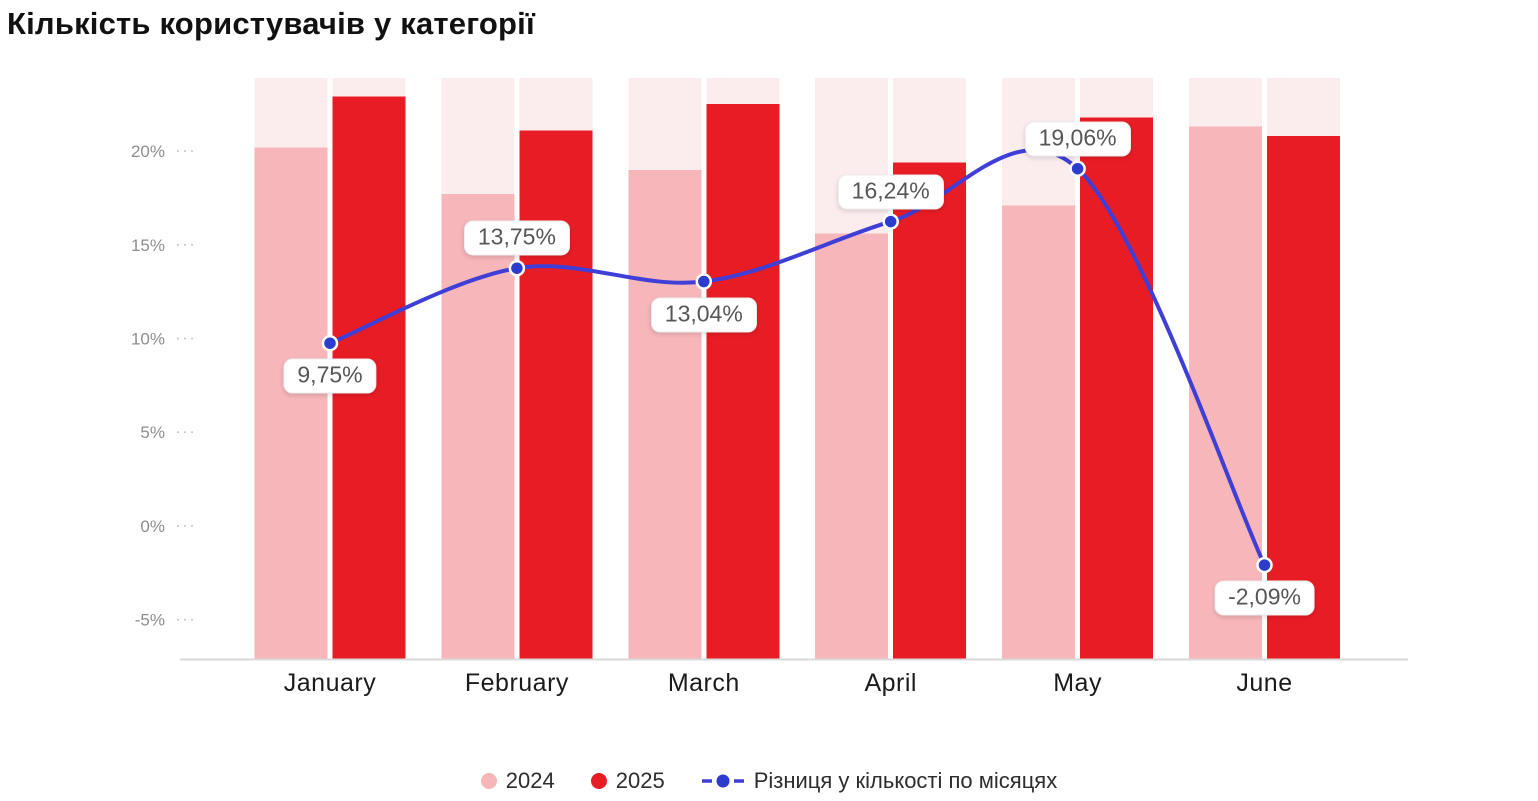 This screenshot has height=801, width=1538. Describe the element at coordinates (369, 377) in the screenshot. I see `bar-2025-January` at that location.